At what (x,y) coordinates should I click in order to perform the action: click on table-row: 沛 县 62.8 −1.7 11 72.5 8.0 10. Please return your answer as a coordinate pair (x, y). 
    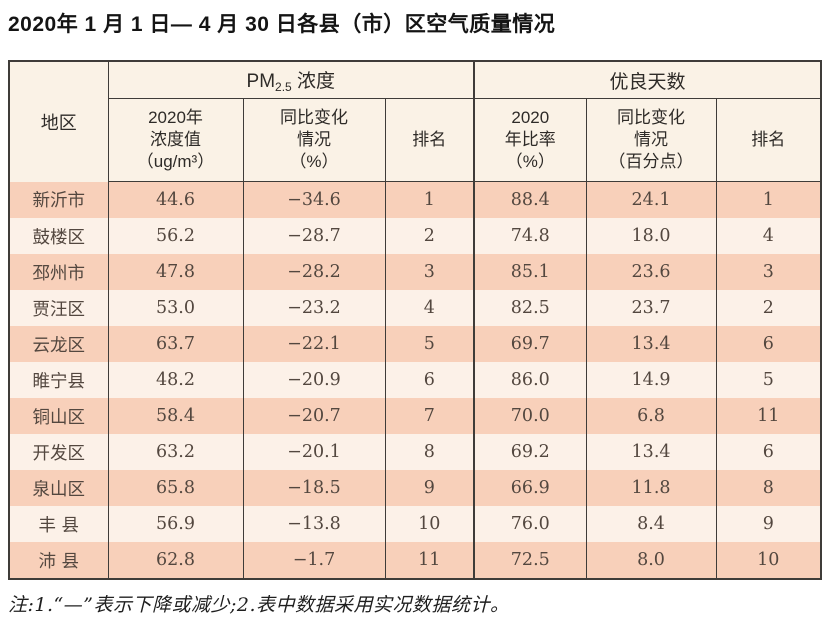
    Looking at the image, I should click on (415, 560).